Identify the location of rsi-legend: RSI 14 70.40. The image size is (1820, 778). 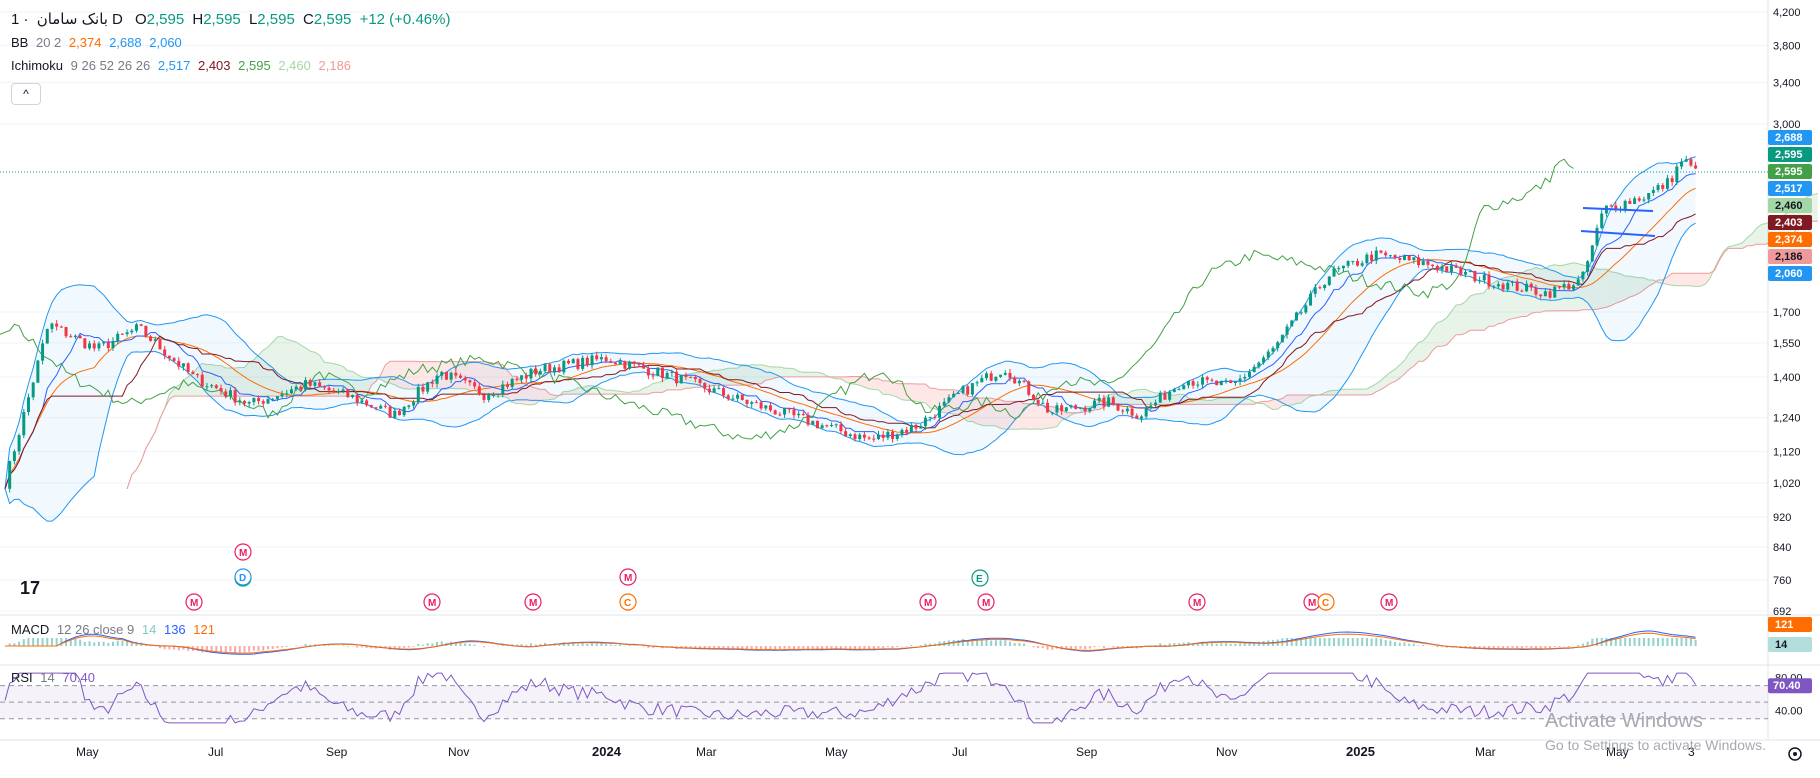
(55, 677).